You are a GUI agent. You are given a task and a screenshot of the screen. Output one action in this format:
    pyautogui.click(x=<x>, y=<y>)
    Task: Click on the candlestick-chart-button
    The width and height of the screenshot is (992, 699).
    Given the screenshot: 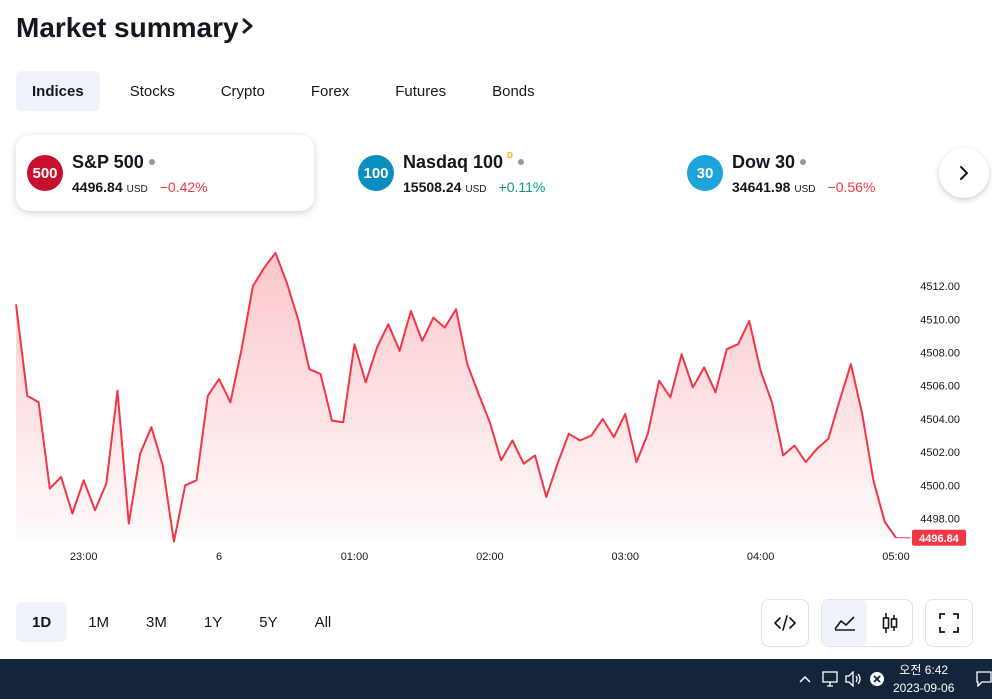 What is the action you would take?
    pyautogui.click(x=889, y=623)
    